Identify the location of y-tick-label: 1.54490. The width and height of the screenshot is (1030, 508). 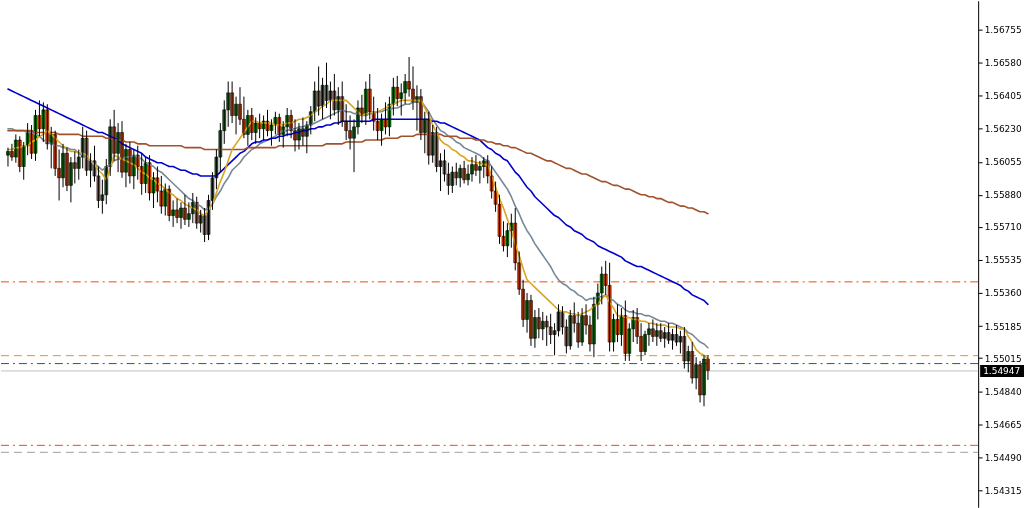
(1003, 457).